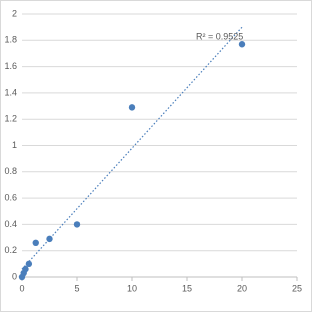 The height and width of the screenshot is (312, 320). I want to click on x-tick-label: 25, so click(297, 288).